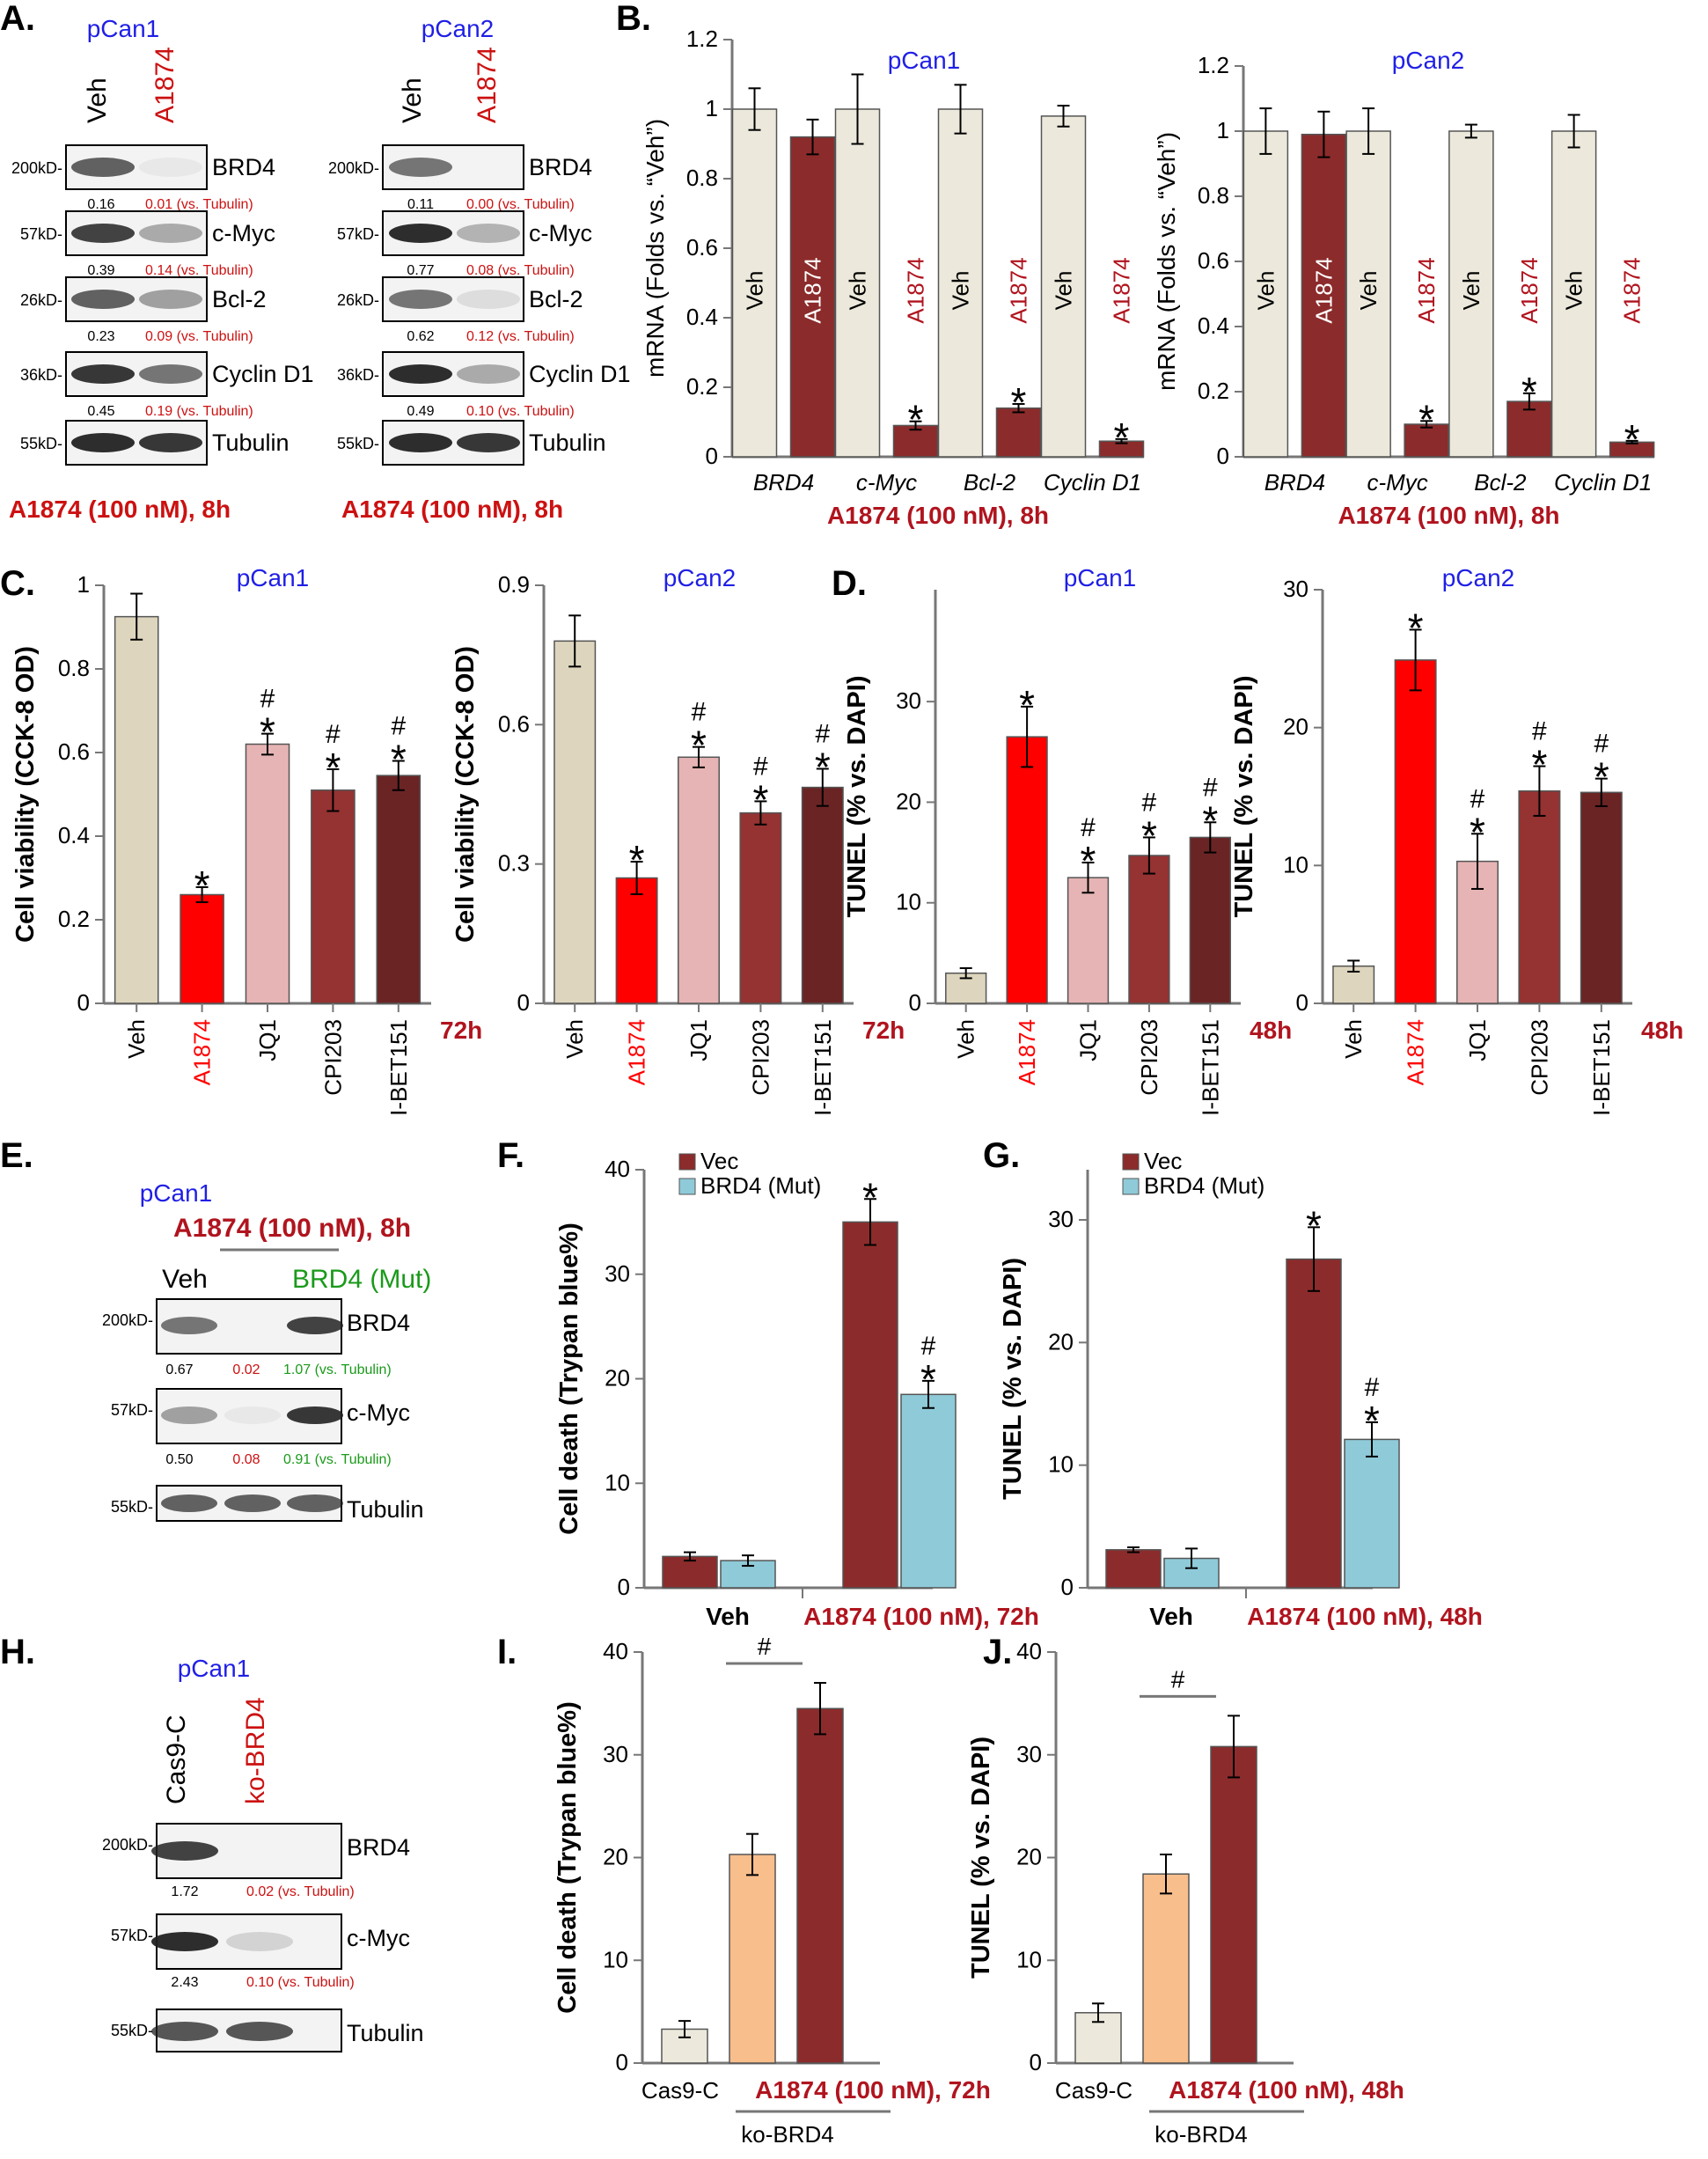 The width and height of the screenshot is (1708, 2159). I want to click on y-tick-label: 0.2, so click(702, 386).